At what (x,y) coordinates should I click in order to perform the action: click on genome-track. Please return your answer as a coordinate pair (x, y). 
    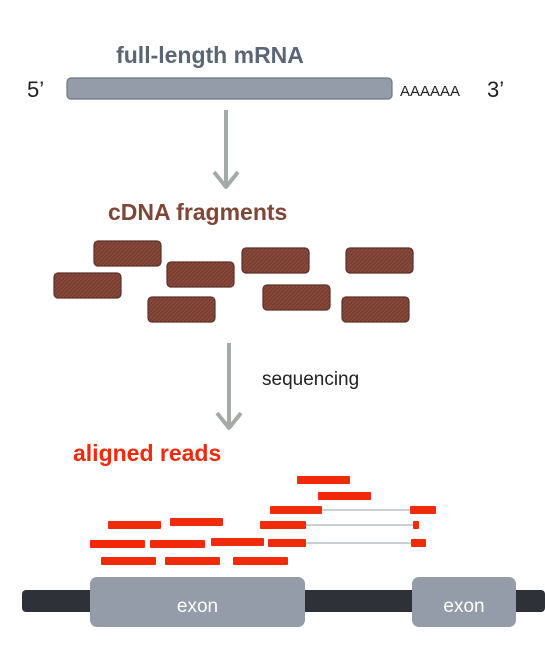
    Looking at the image, I should click on (283, 602).